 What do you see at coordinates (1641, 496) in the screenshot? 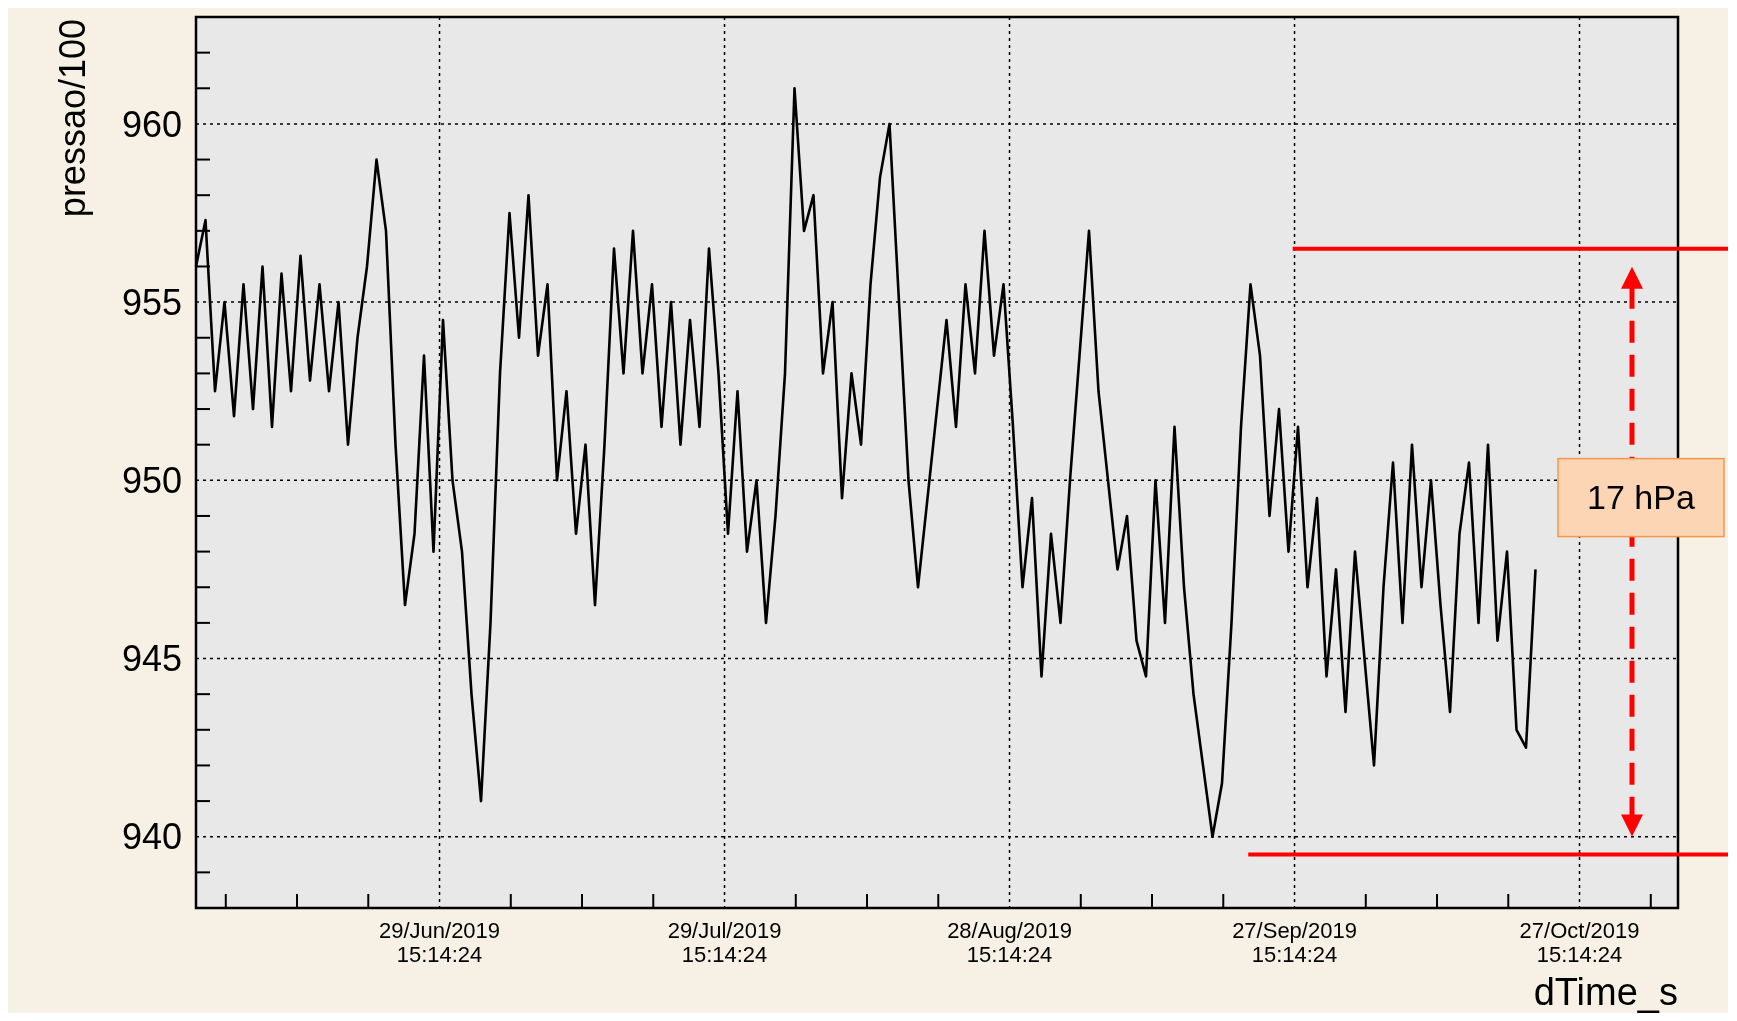
I see `annotation: 17 hPa` at bounding box center [1641, 496].